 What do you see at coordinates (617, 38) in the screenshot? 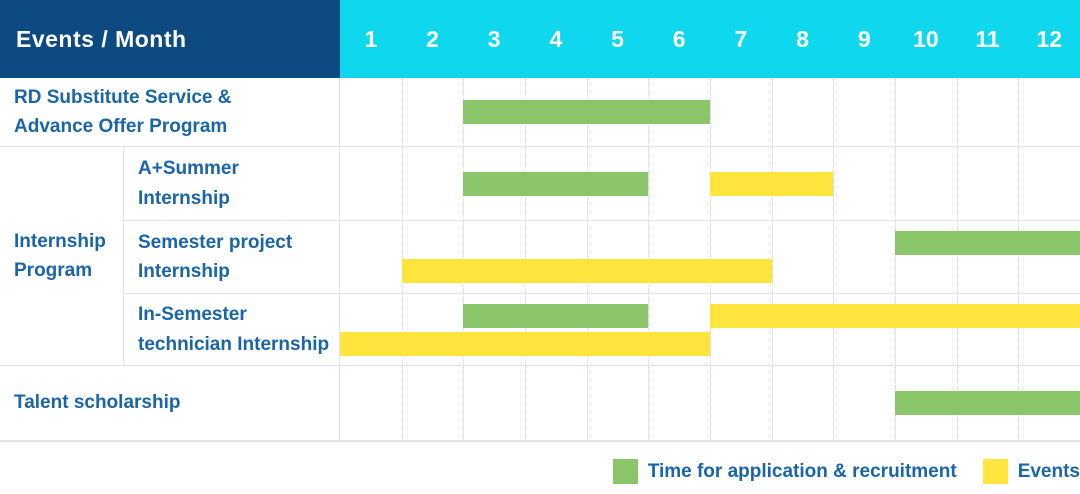
I see `month-label-5: 5` at bounding box center [617, 38].